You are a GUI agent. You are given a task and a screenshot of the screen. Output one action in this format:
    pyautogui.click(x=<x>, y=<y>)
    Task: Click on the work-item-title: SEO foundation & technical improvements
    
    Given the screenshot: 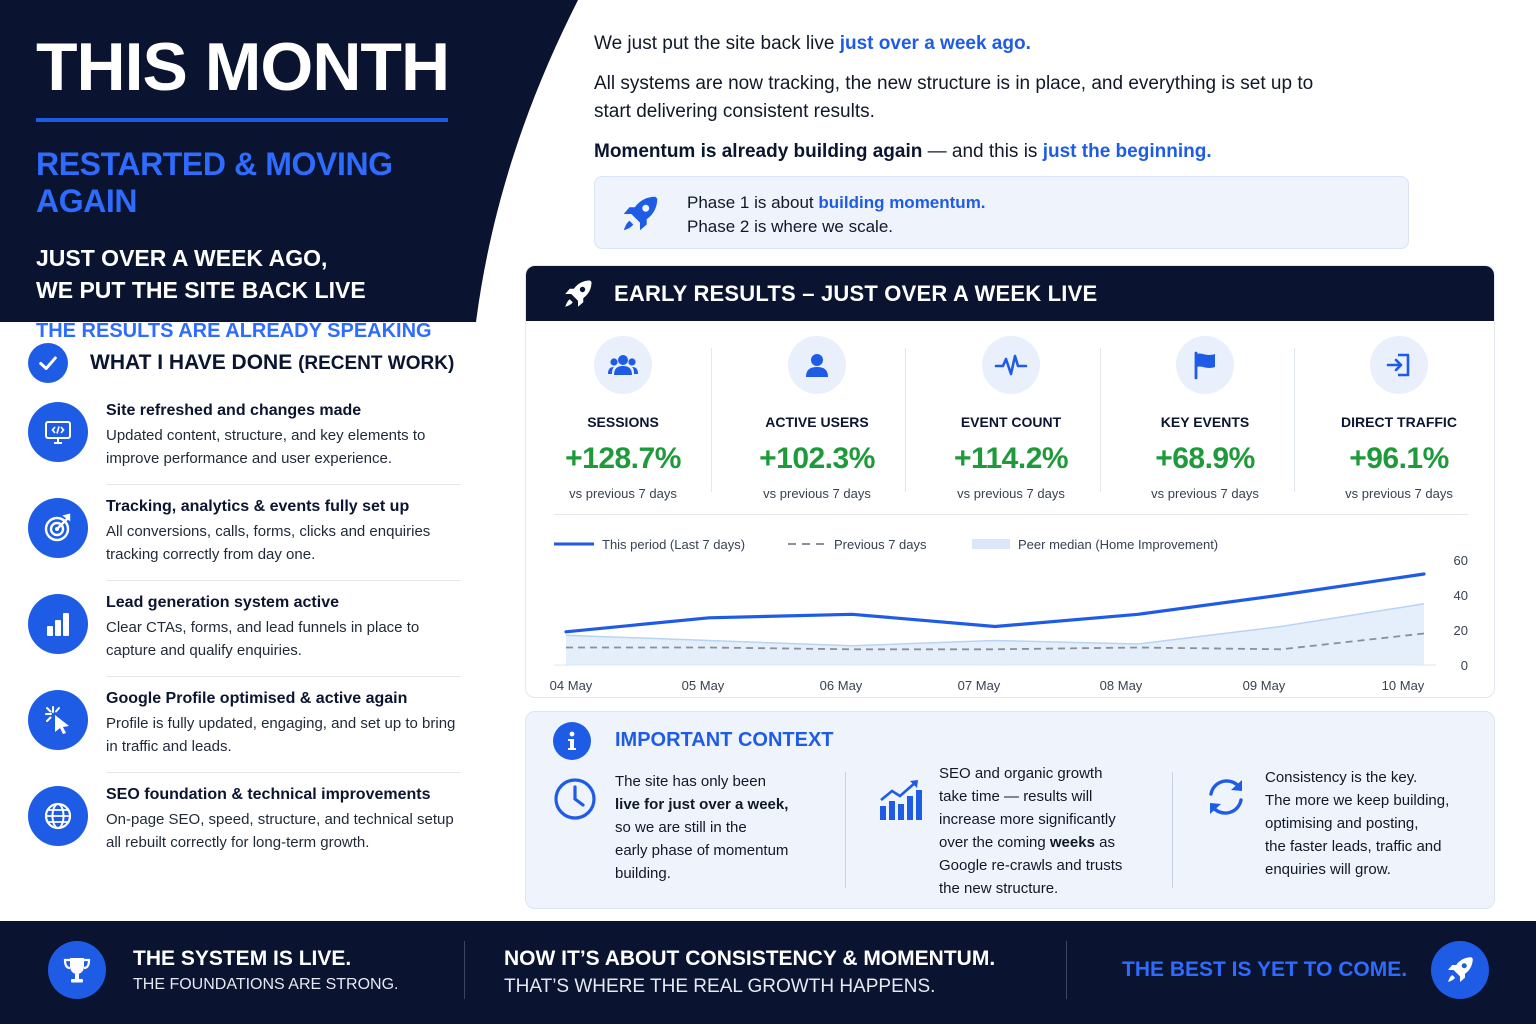 What is the action you would take?
    pyautogui.click(x=268, y=794)
    